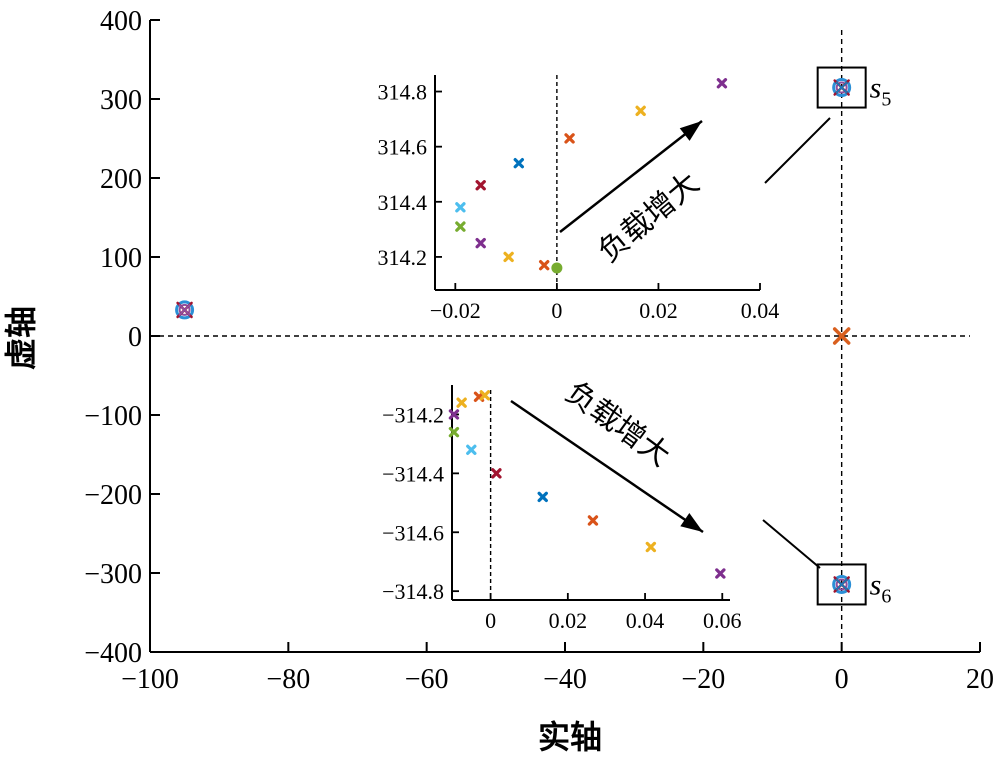  I want to click on zero-cross-stroke-b, so click(841, 336).